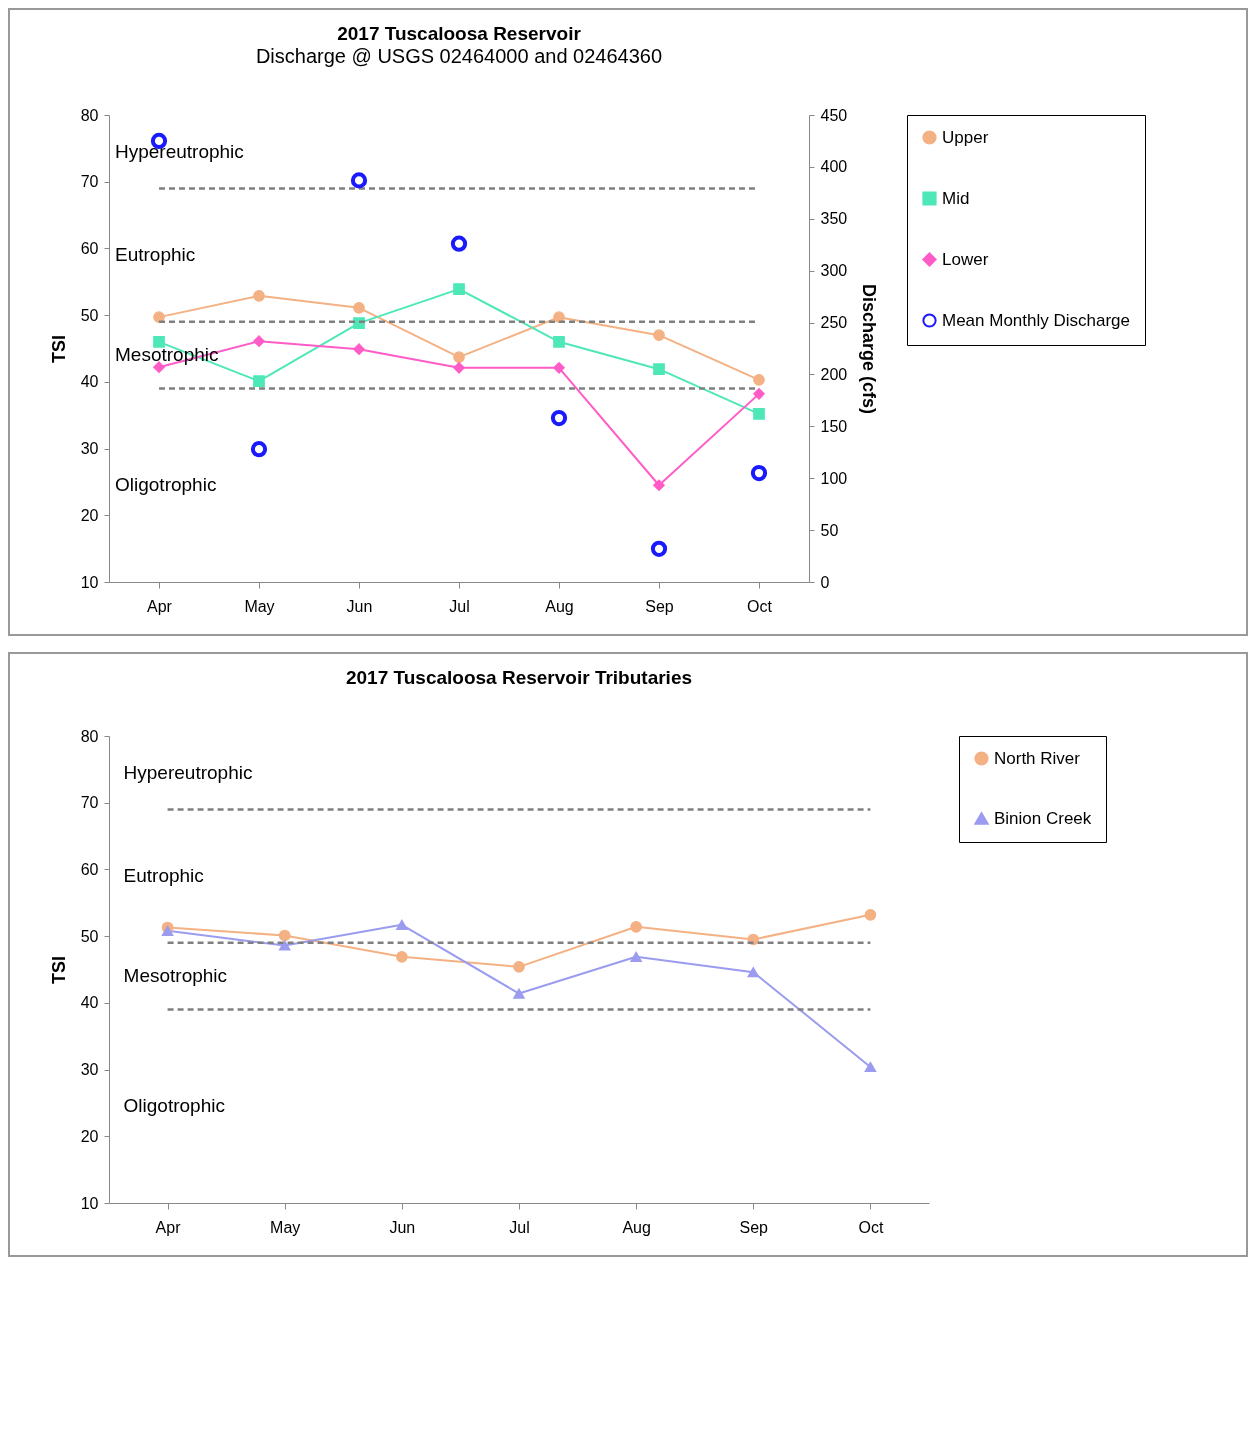 This screenshot has height=1434, width=1252. I want to click on chart-subtitle: Discharge @ USGS 02464000 and 02464360, so click(459, 56).